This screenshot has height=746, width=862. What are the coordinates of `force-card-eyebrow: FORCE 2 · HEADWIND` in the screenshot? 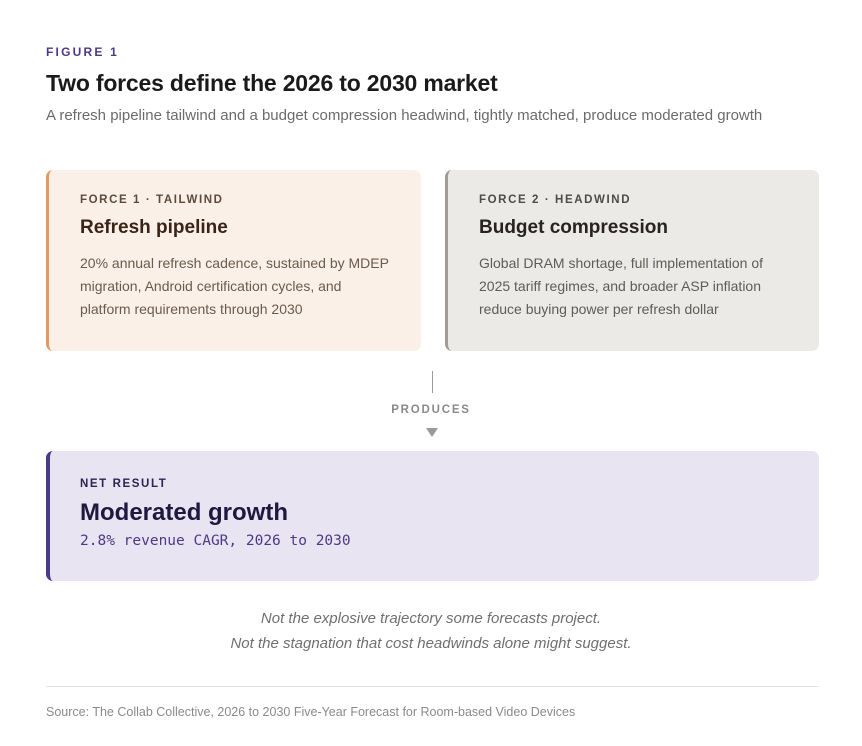 It's located at (555, 200).